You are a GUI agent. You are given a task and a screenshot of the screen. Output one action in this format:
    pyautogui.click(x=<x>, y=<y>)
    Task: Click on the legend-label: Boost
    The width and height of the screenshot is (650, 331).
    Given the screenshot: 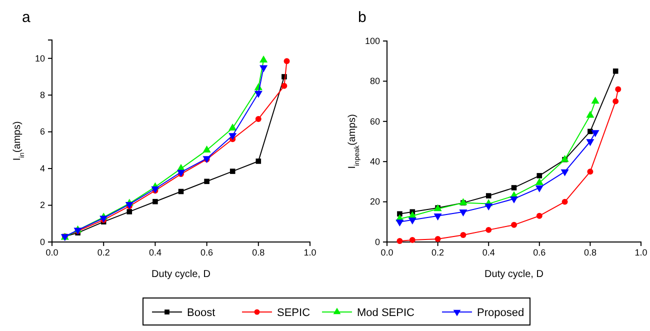 What is the action you would take?
    pyautogui.click(x=201, y=313)
    